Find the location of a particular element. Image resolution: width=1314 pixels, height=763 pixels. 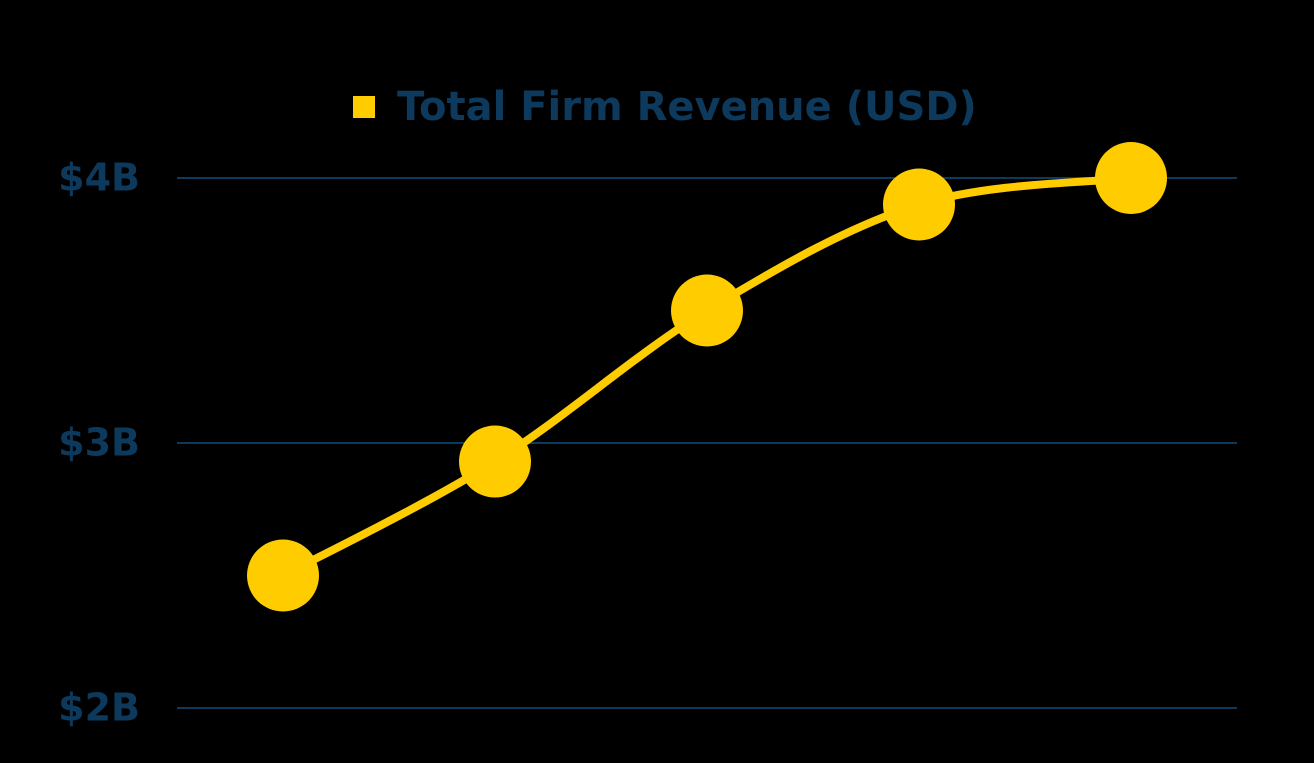

legend-swatch is located at coordinates (364, 107).